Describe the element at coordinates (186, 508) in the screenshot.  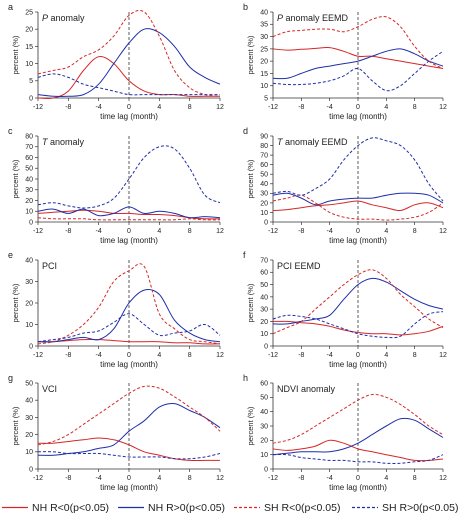
I see `legend-label-nh_pos: NH R>0(p<0.05)` at that location.